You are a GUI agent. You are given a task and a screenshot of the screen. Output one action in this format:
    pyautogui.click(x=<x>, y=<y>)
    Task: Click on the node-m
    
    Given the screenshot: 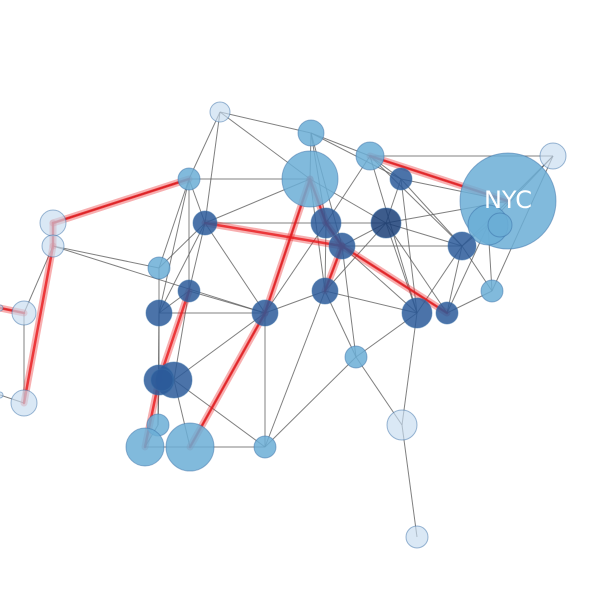 What is the action you would take?
    pyautogui.click(x=53, y=246)
    